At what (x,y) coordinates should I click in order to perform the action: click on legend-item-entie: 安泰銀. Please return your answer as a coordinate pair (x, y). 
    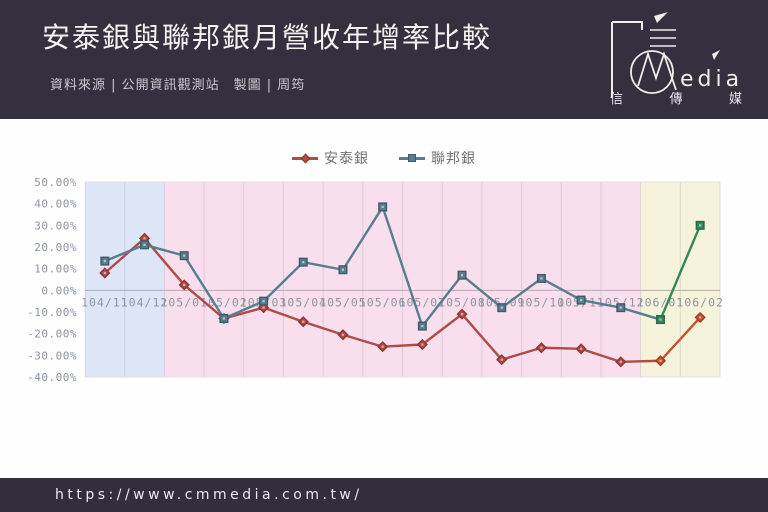
    Looking at the image, I should click on (330, 158).